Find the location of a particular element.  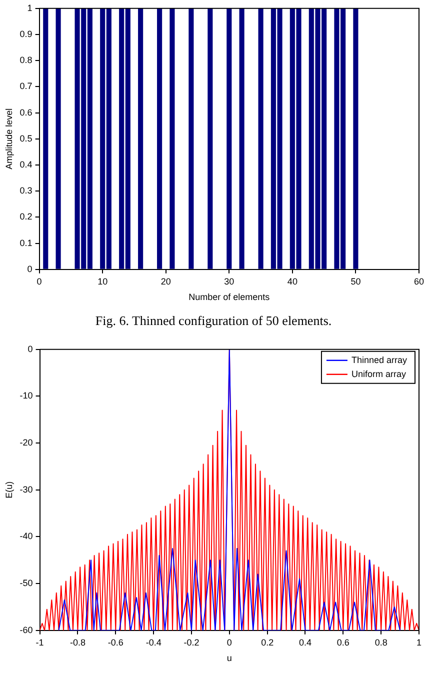

y-tick-label: 0.2 is located at coordinates (26, 217).